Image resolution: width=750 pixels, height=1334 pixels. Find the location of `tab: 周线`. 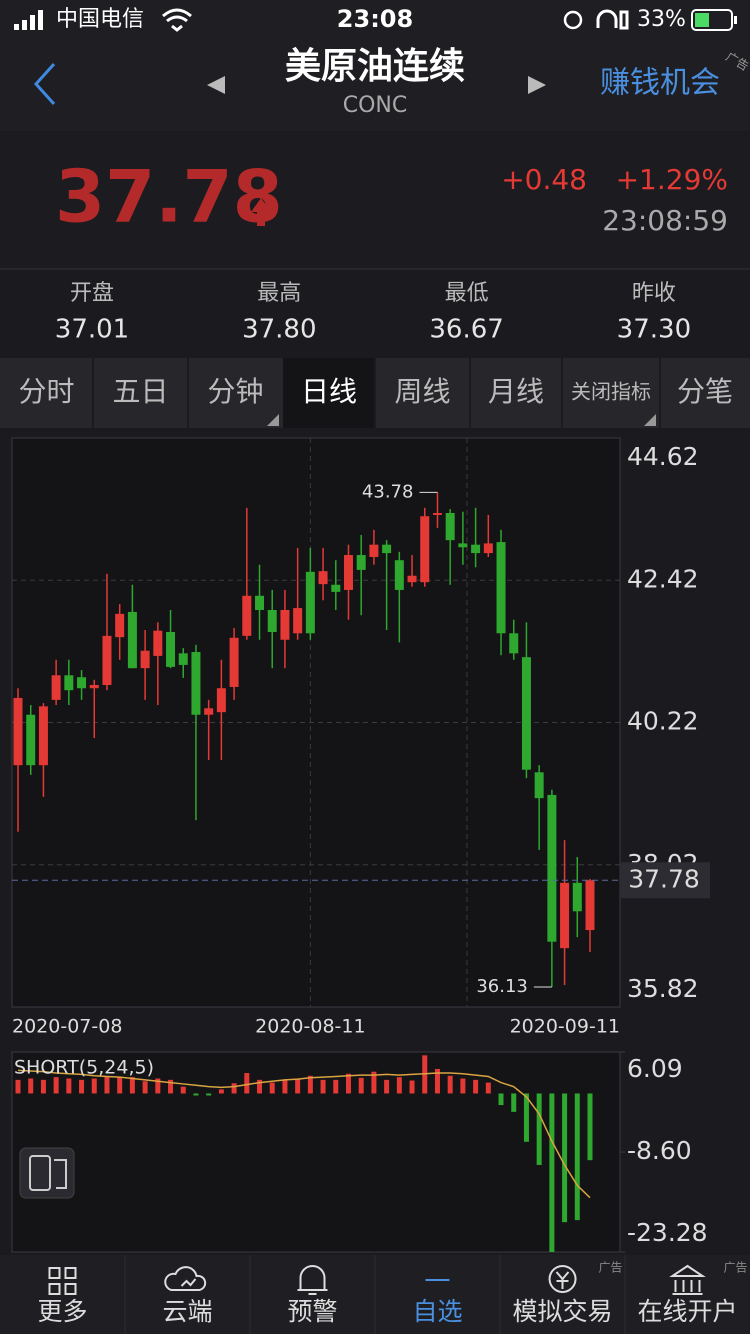

tab: 周线 is located at coordinates (422, 391).